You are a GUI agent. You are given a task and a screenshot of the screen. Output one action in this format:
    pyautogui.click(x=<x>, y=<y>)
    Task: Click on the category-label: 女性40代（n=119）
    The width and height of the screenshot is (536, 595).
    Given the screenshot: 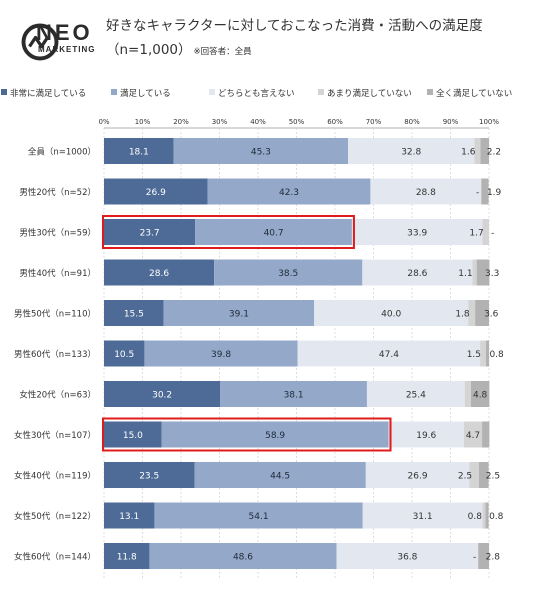 What is the action you would take?
    pyautogui.click(x=55, y=476)
    